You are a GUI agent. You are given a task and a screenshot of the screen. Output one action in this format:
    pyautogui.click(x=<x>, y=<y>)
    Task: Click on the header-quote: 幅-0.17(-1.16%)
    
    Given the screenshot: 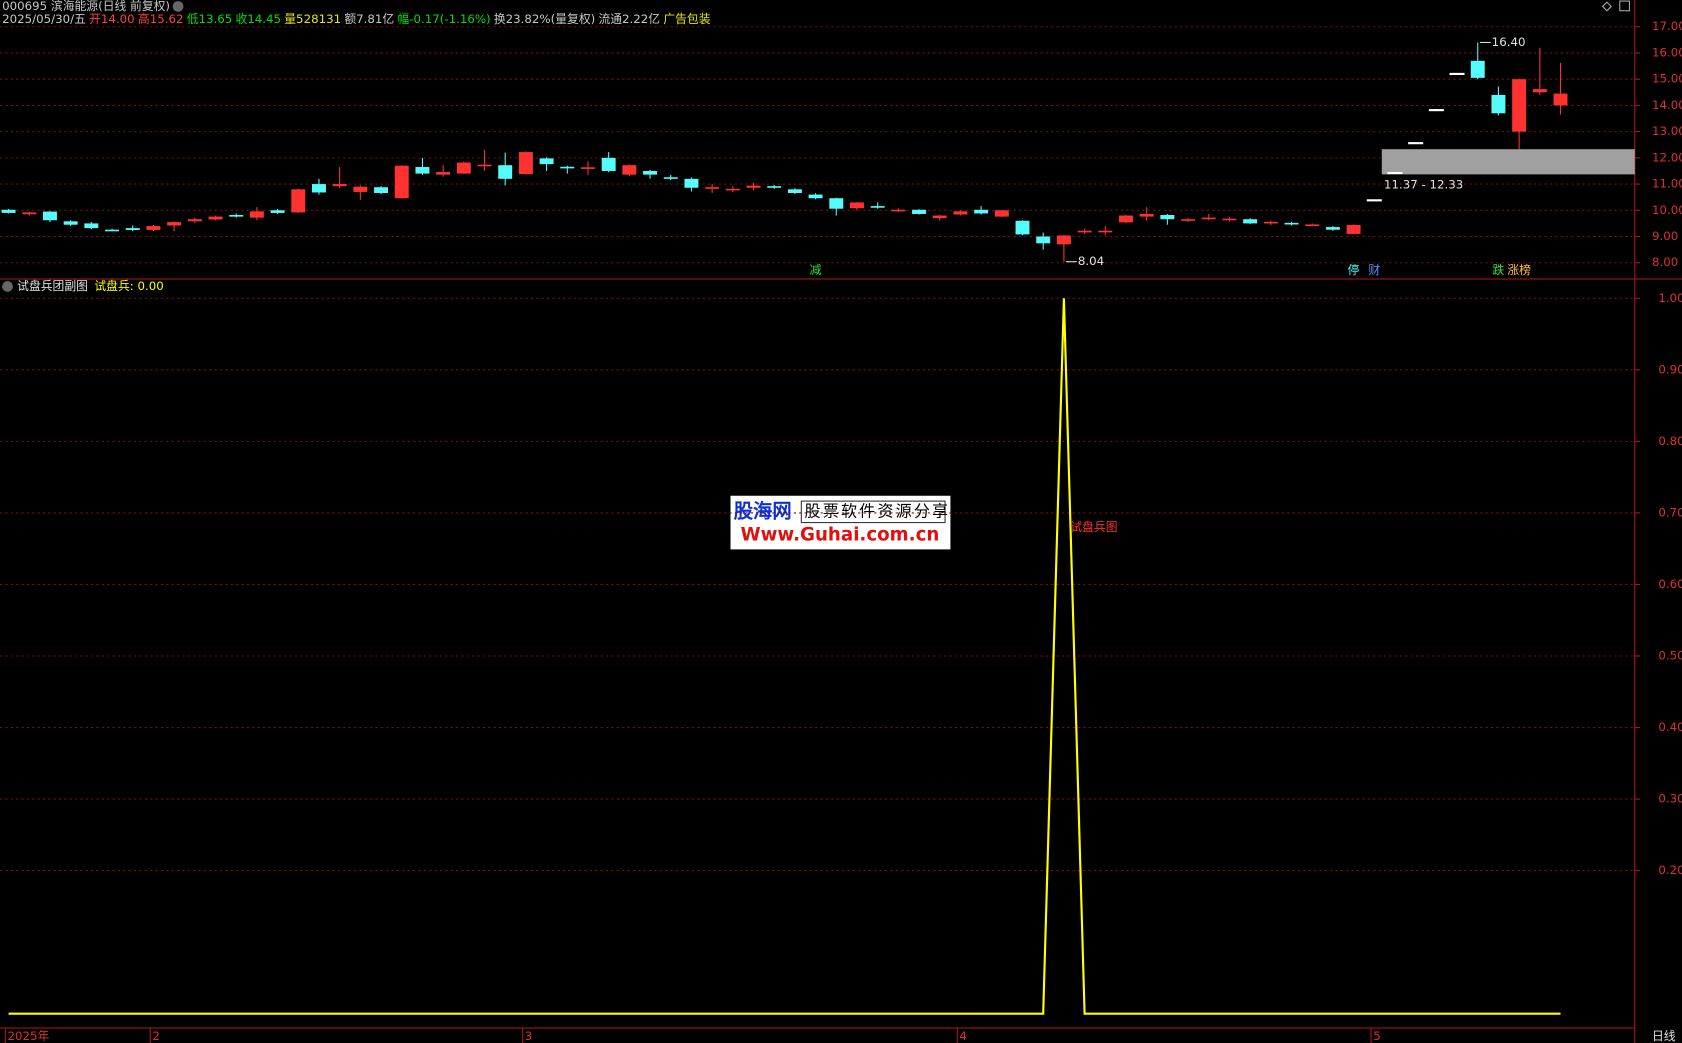 What is the action you would take?
    pyautogui.click(x=443, y=19)
    